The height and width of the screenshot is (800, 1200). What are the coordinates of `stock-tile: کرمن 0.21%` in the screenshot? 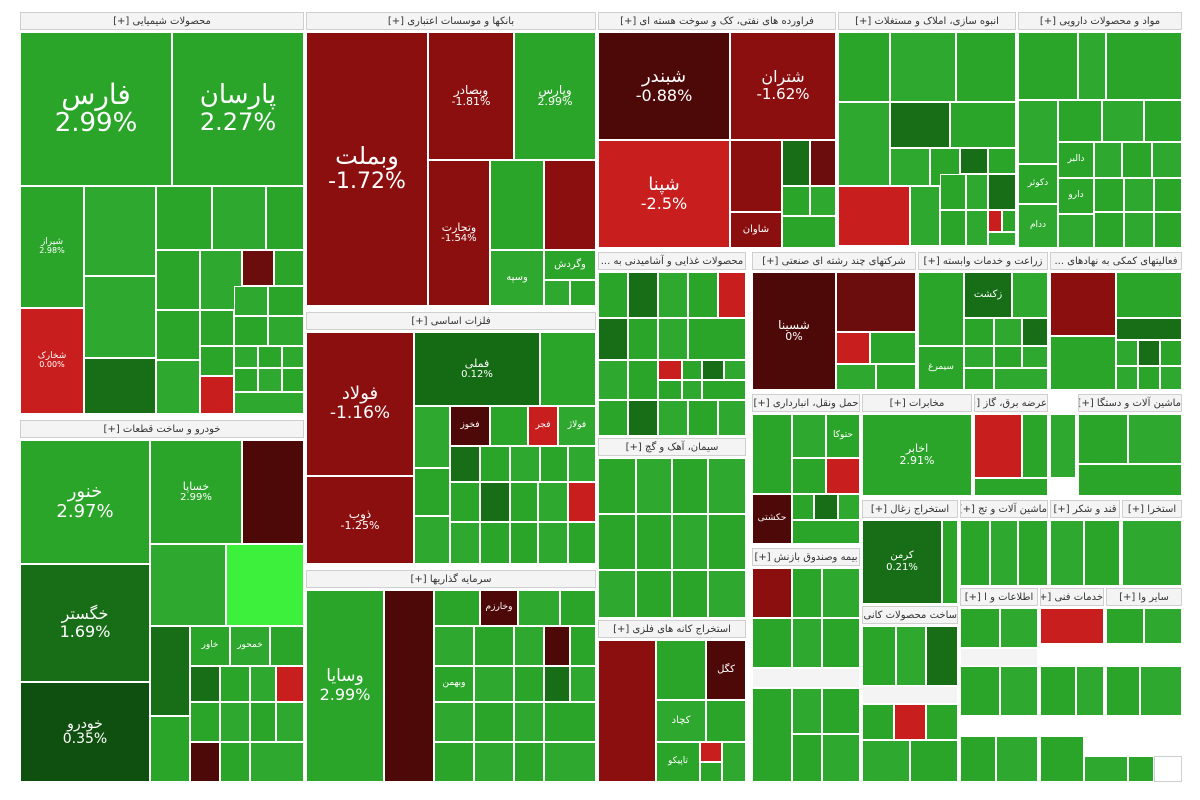 It's located at (902, 562).